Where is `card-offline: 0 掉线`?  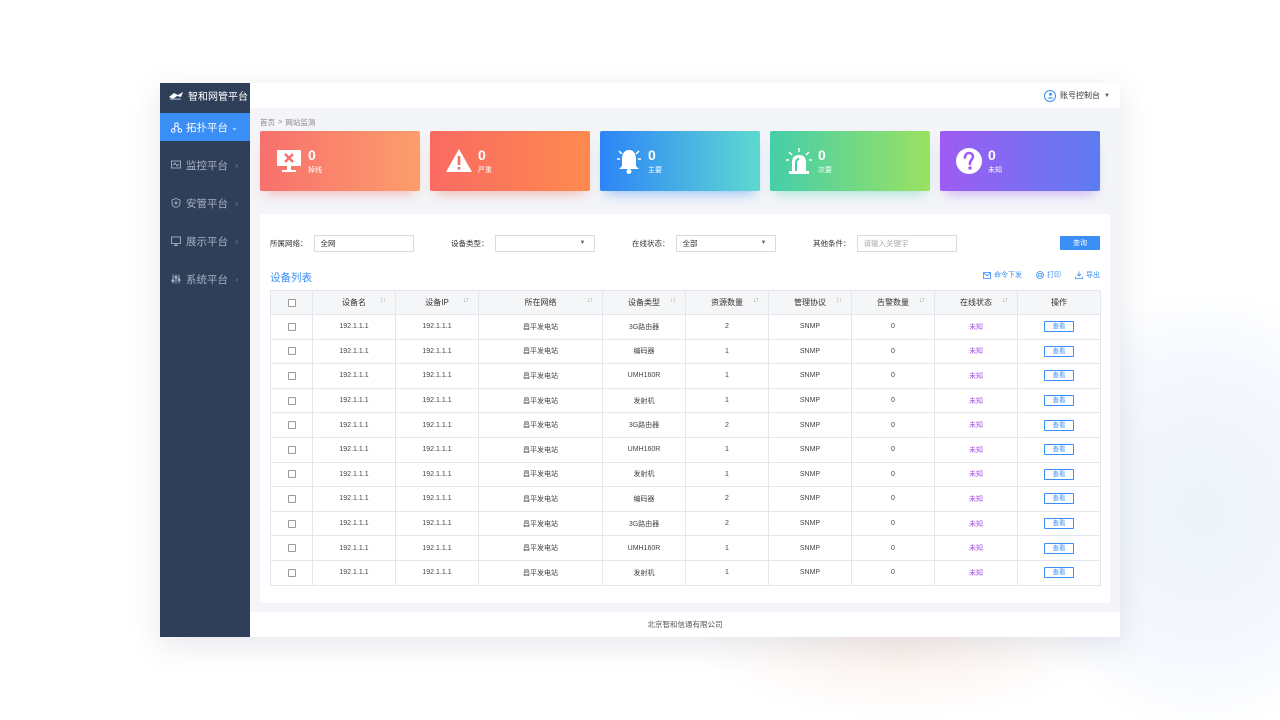
card-offline: 0 掉线 is located at coordinates (340, 161).